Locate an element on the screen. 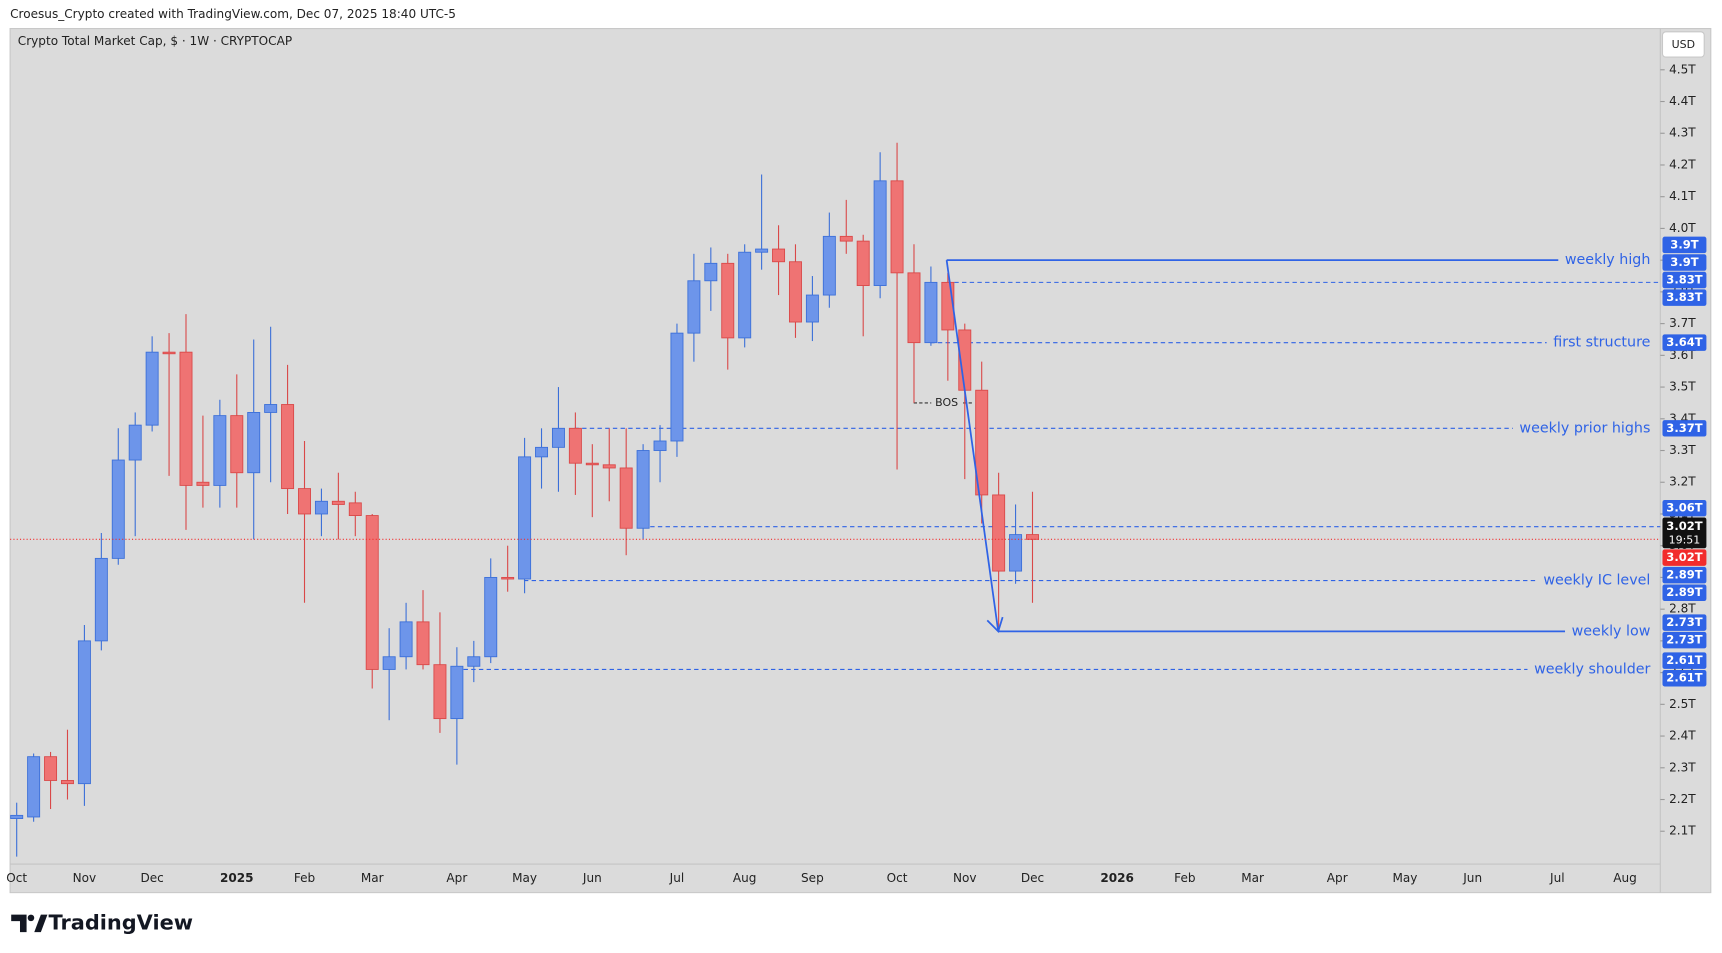 This screenshot has width=1722, height=953. x-tick-label: May is located at coordinates (1404, 878).